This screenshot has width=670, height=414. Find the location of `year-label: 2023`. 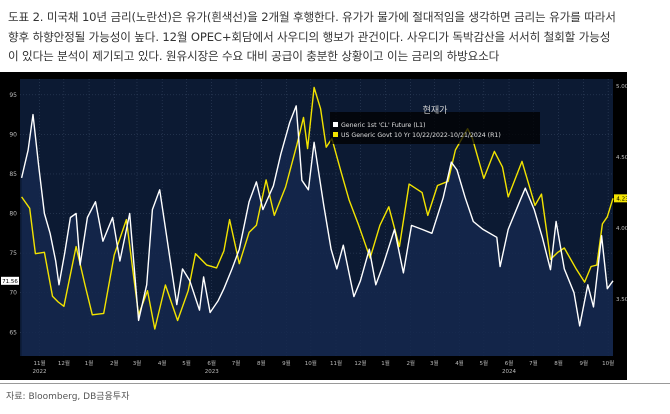

year-label: 2023 is located at coordinates (212, 372).